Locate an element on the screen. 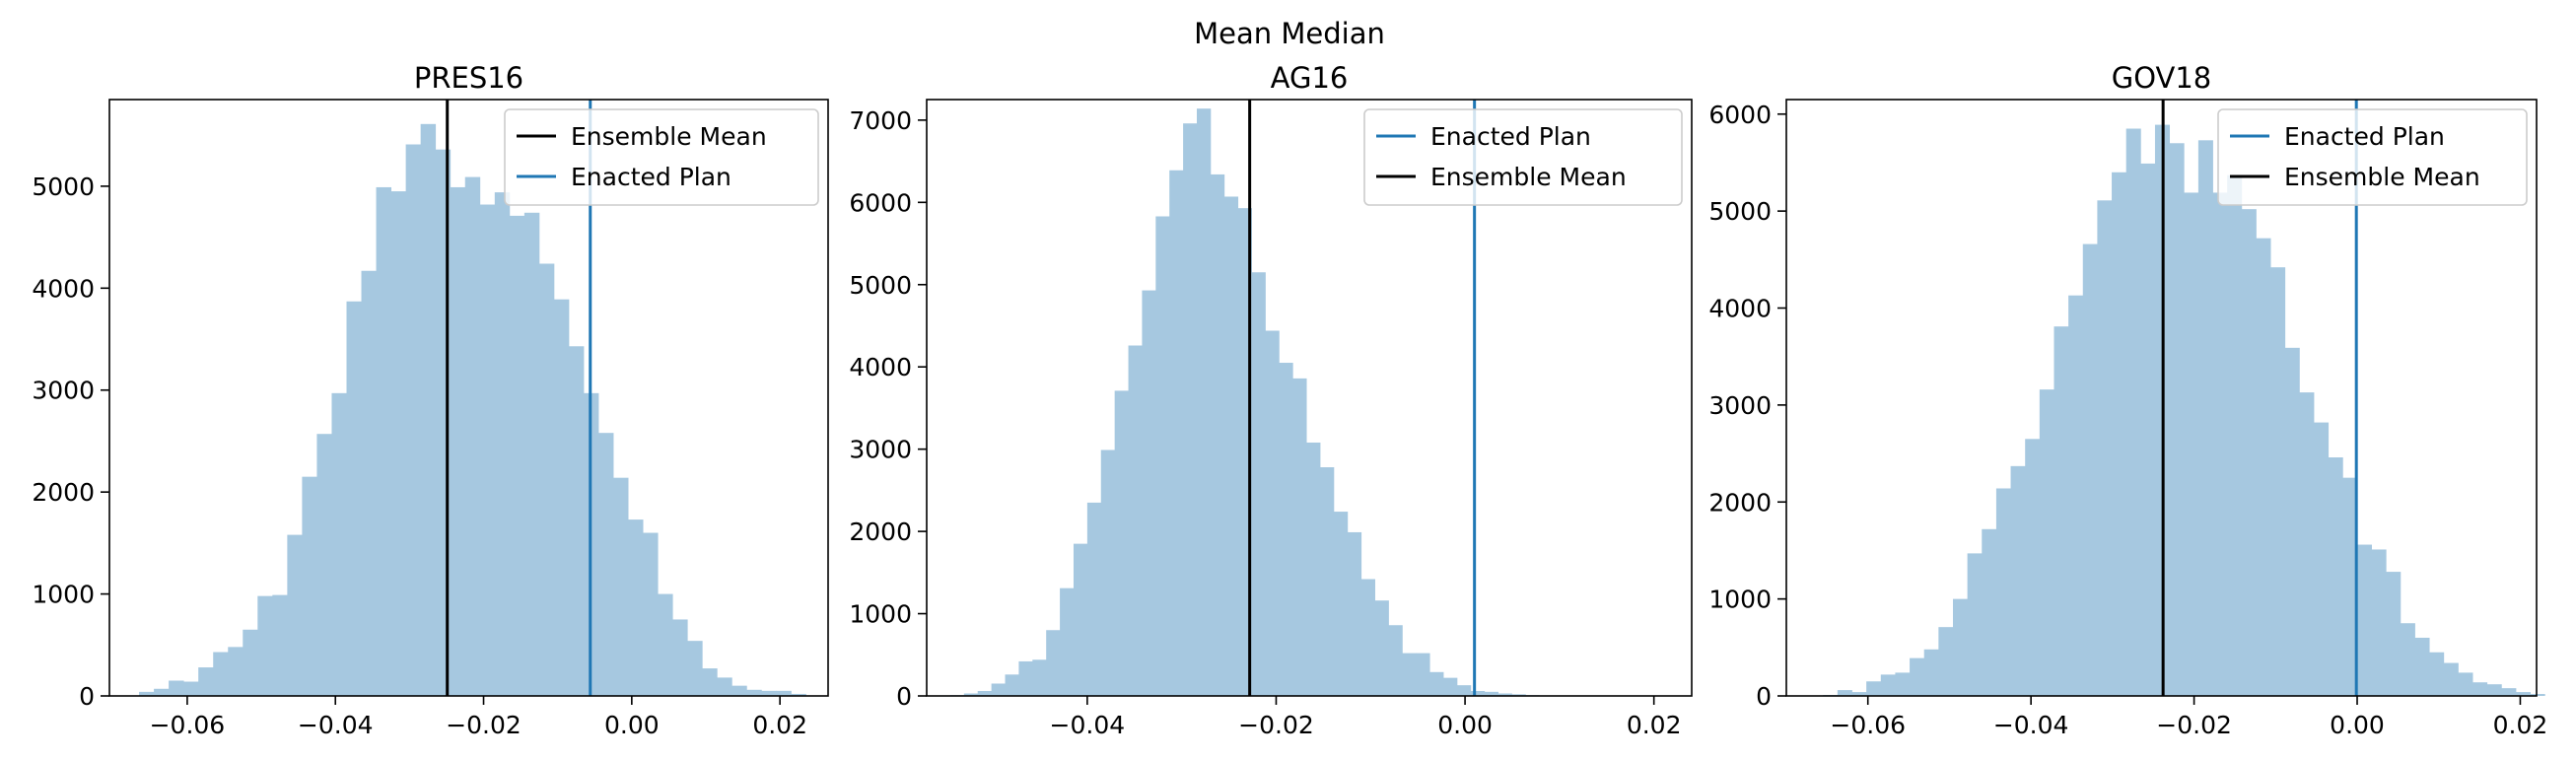  subplot-title: AG16 is located at coordinates (1310, 78).